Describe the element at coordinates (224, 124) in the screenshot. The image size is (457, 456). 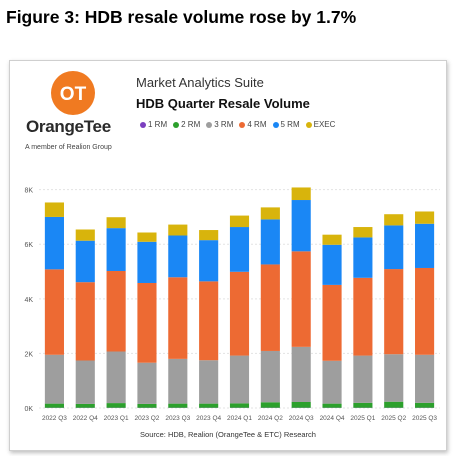
I see `legend-label: 3 RM` at that location.